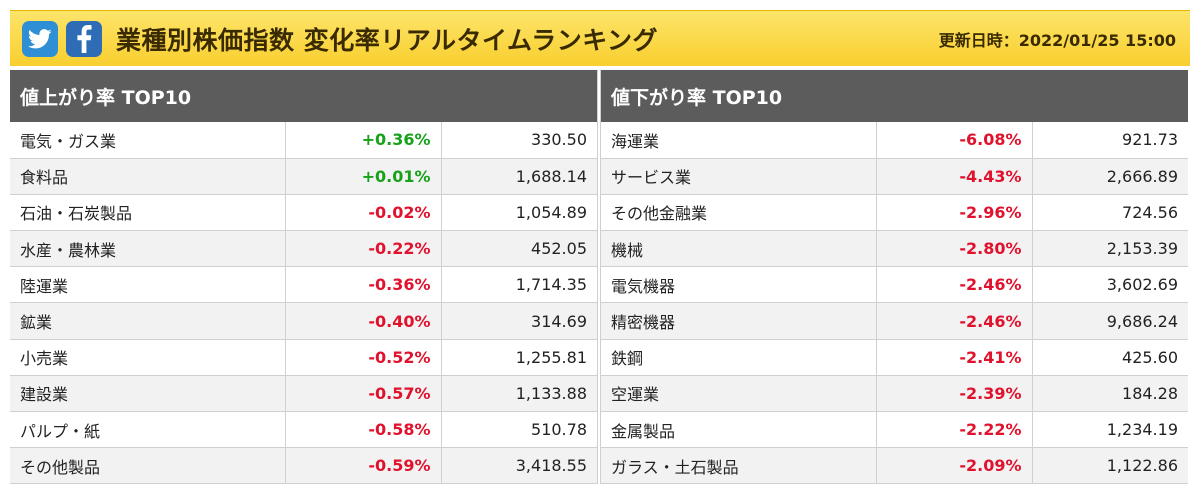 The height and width of the screenshot is (488, 1200). What do you see at coordinates (954, 140) in the screenshot?
I see `change-rate: -6.08%` at bounding box center [954, 140].